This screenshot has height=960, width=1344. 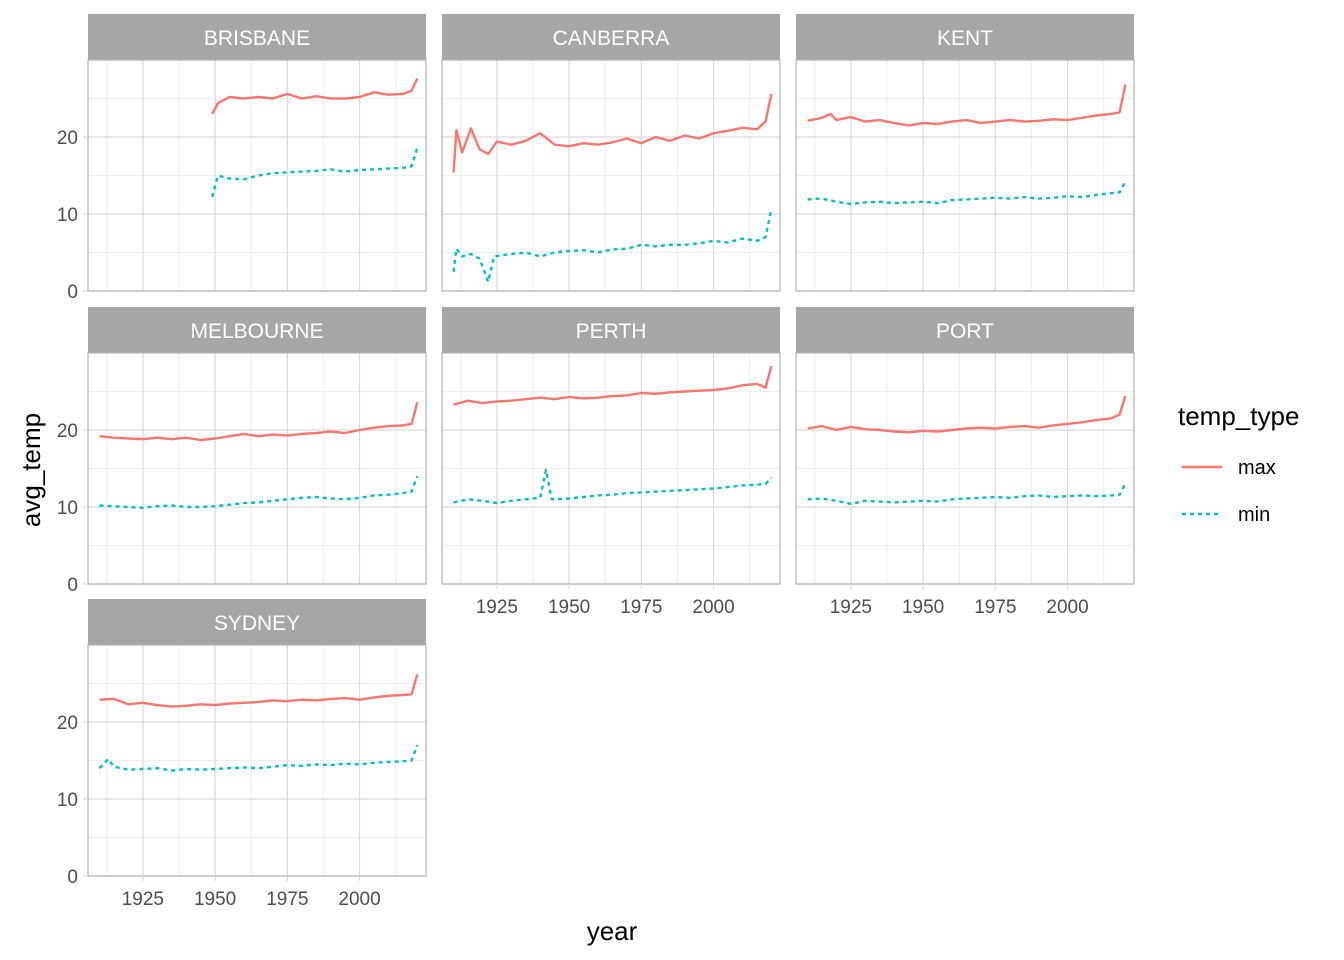 I want to click on strip-label-perth: PERTH, so click(x=611, y=331).